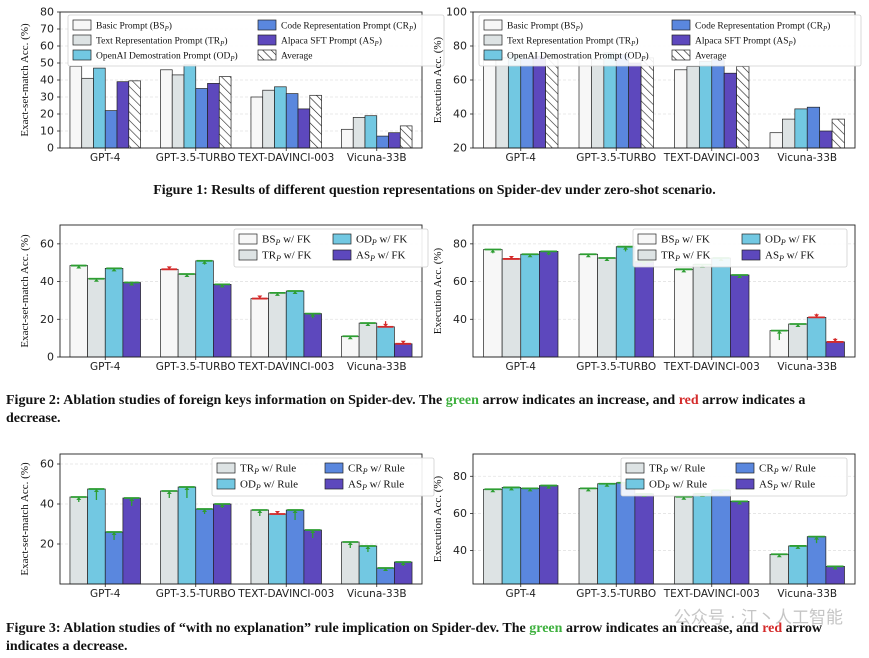  What do you see at coordinates (456, 12) in the screenshot?
I see `y-tick-label: 100` at bounding box center [456, 12].